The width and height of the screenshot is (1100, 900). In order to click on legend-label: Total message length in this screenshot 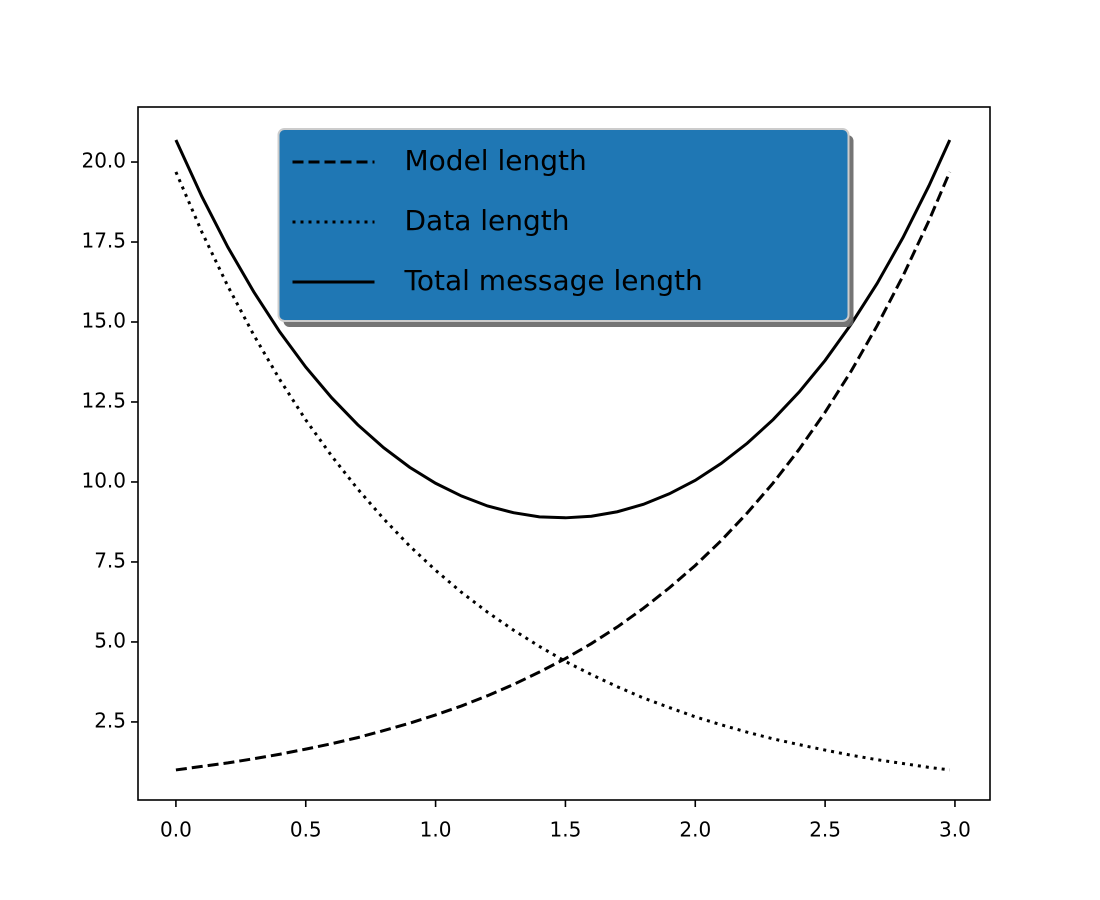, I will do `click(553, 280)`.